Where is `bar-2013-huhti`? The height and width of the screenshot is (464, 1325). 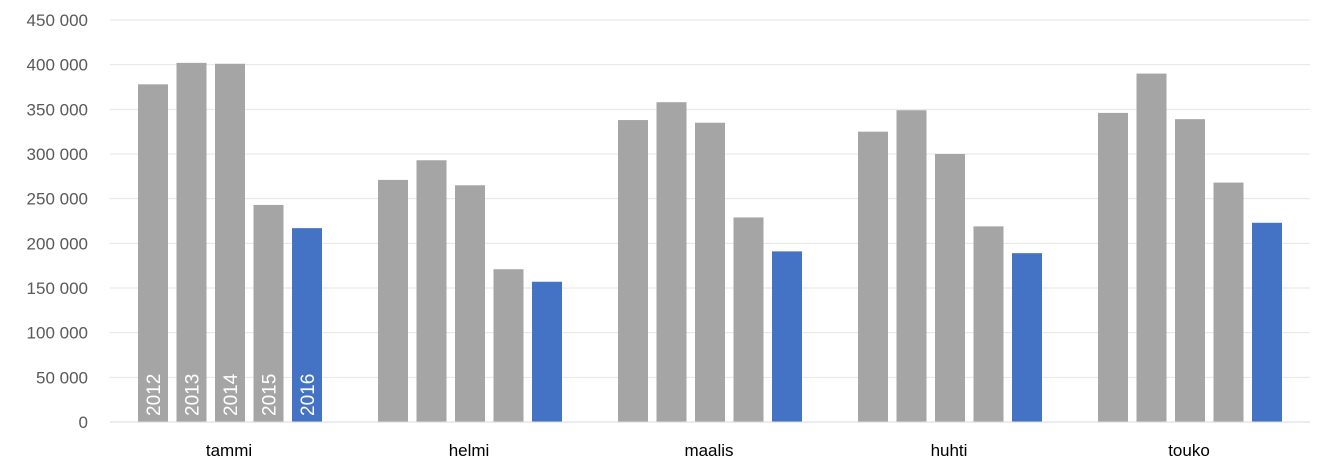
bar-2013-huhti is located at coordinates (911, 266).